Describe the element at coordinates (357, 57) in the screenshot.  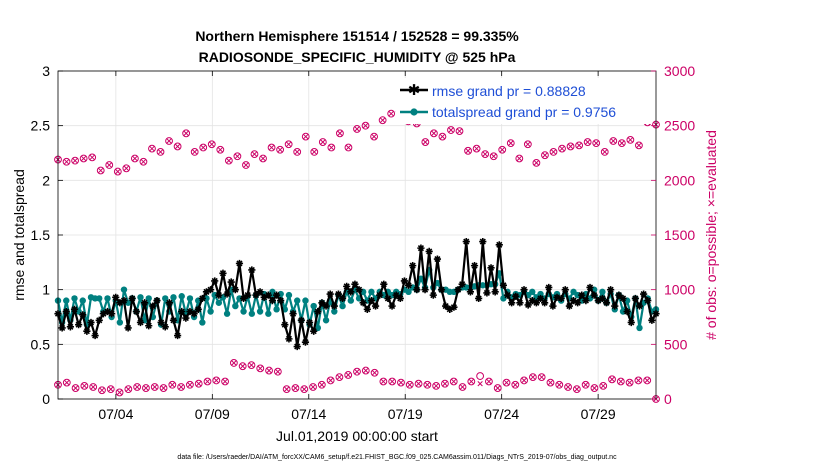
I see `chart-title-line2: RADIOSONDE_SPECIFIC_HUMIDITY @ 525 hPa` at that location.